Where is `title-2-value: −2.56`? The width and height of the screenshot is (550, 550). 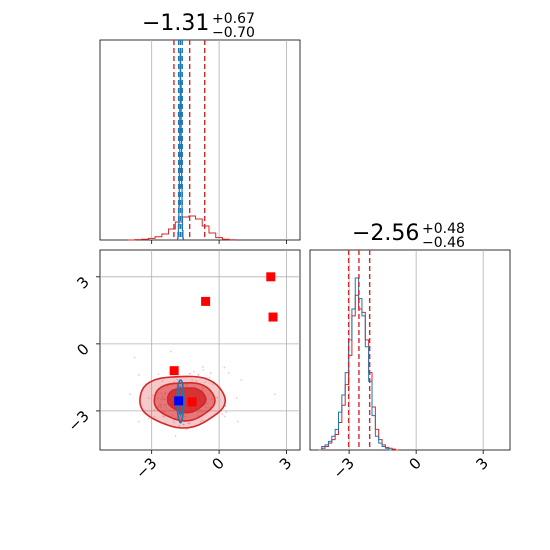
title-2-value: −2.56 is located at coordinates (385, 233).